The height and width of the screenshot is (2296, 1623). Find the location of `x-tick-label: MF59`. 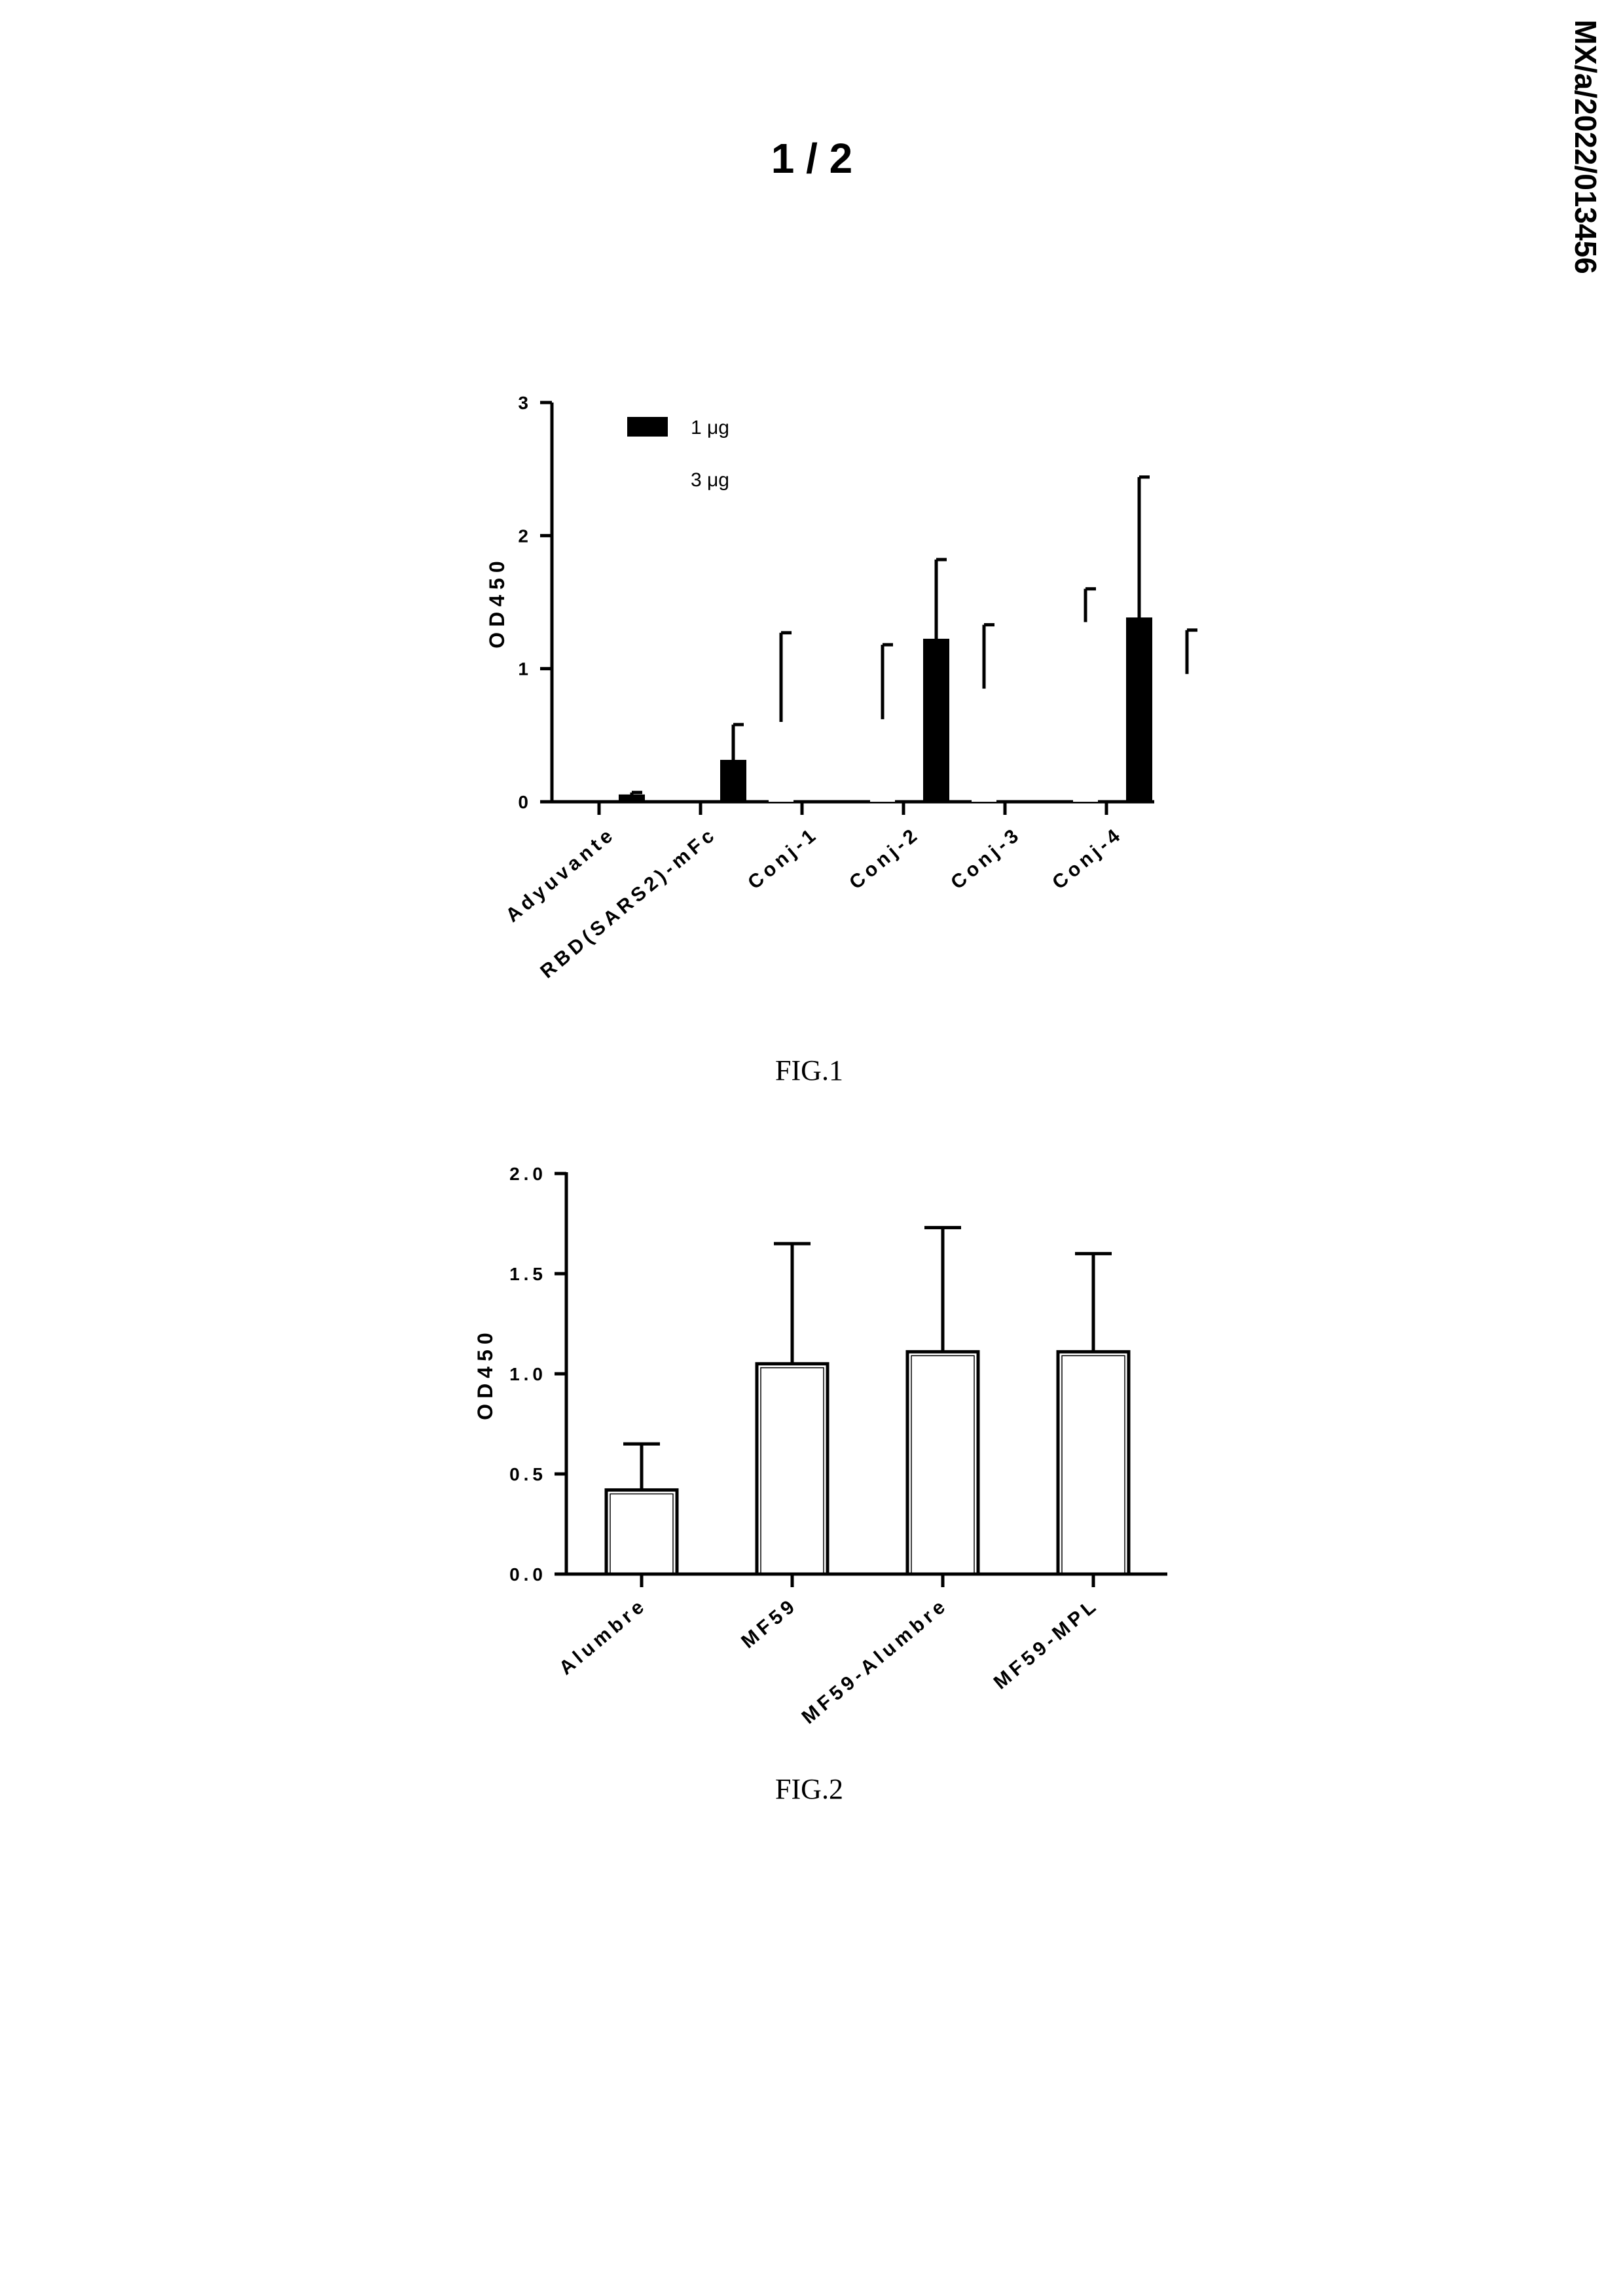

x-tick-label: MF59 is located at coordinates (769, 1623).